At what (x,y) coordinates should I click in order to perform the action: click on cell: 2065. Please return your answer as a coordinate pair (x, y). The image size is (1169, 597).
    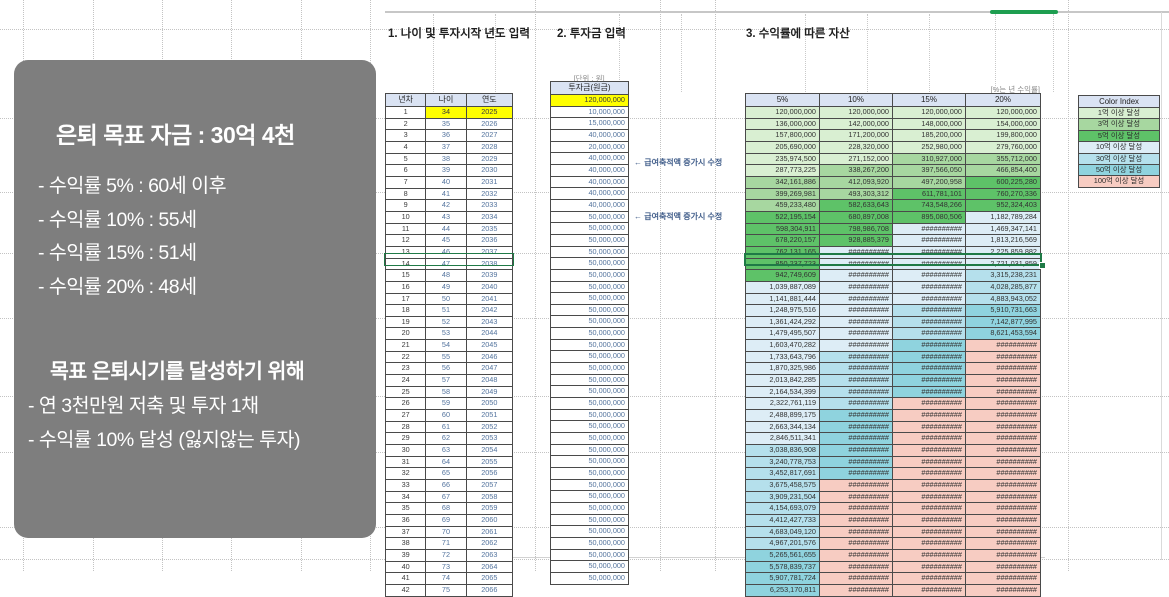
    Looking at the image, I should click on (489, 578).